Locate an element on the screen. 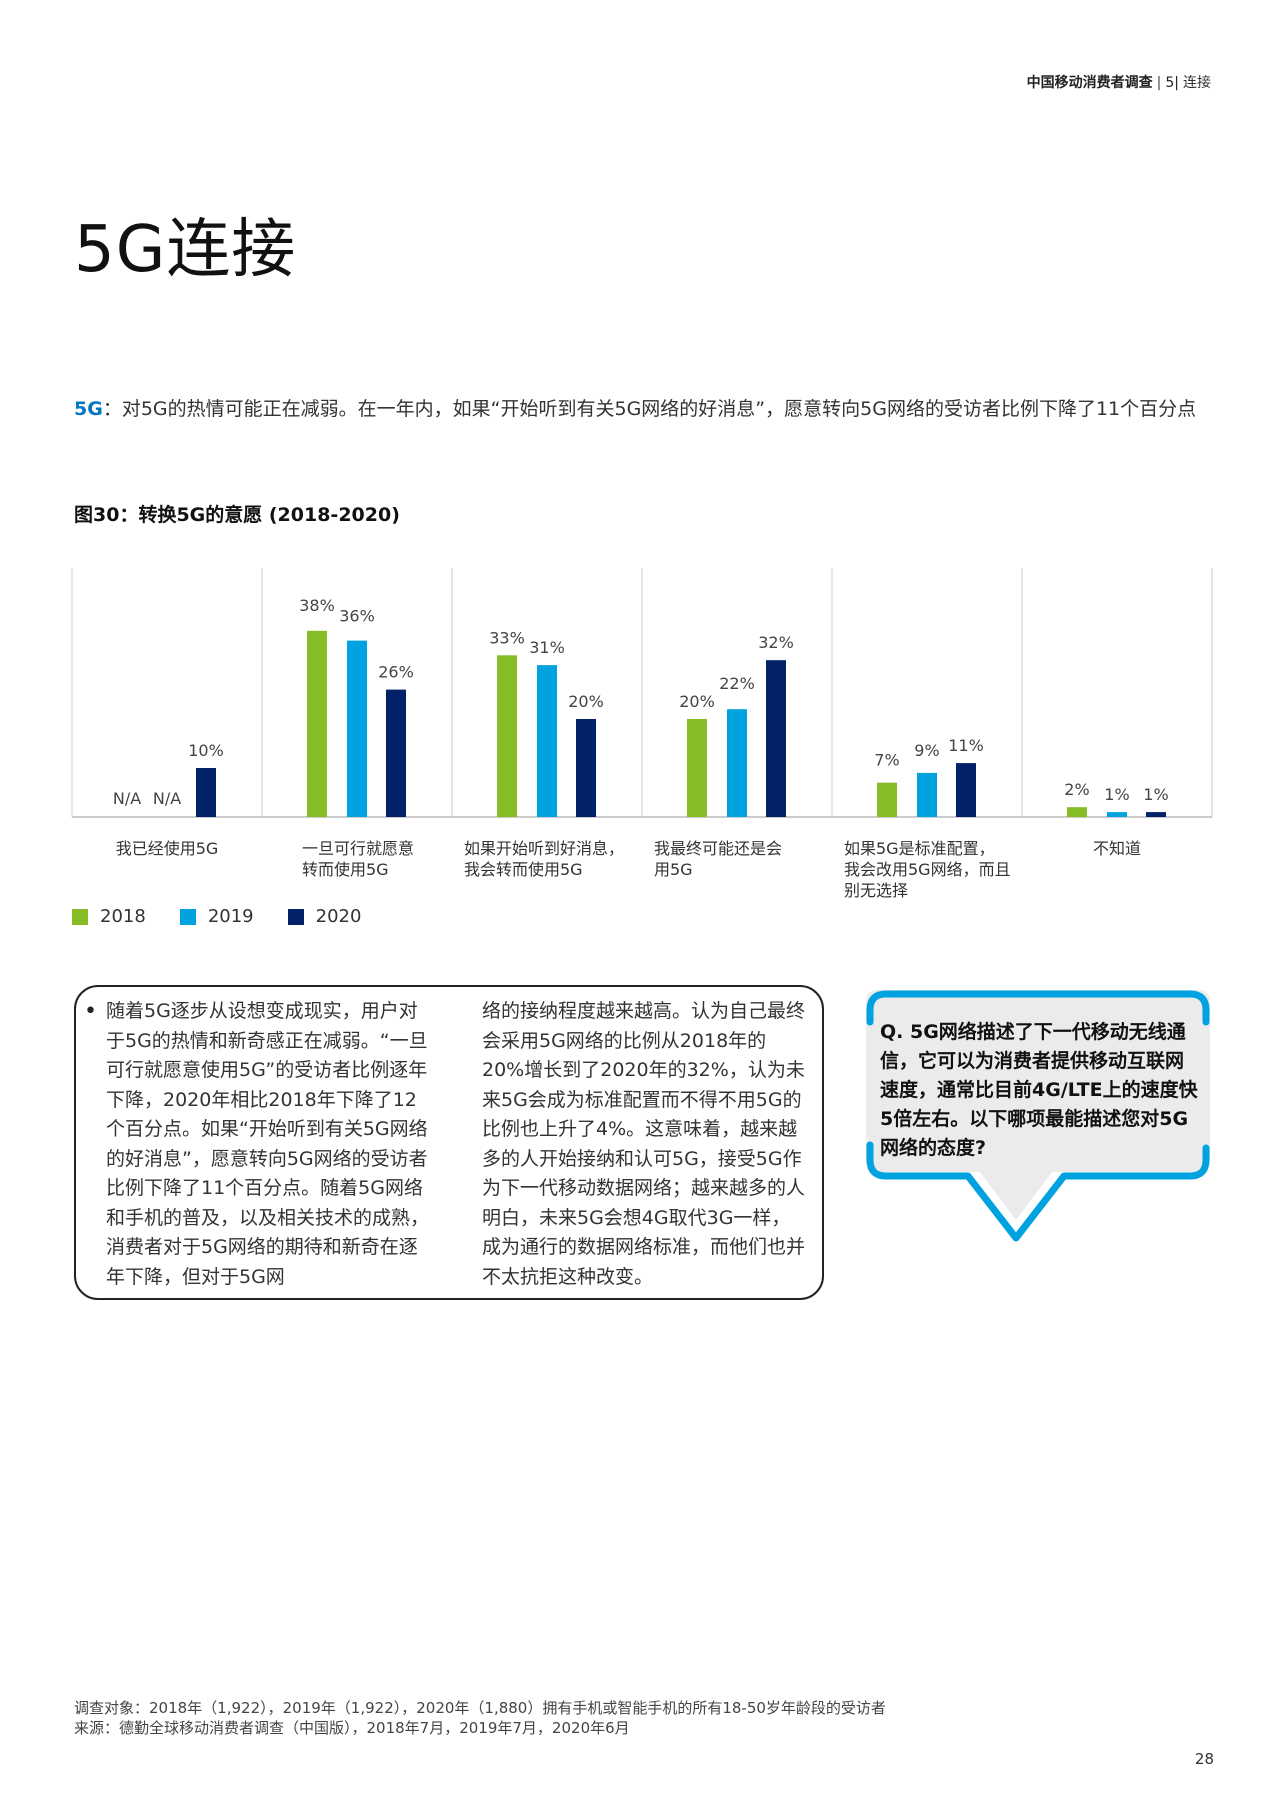 The image size is (1280, 1810). category-label-5-line-3: 别无选择 is located at coordinates (876, 890).